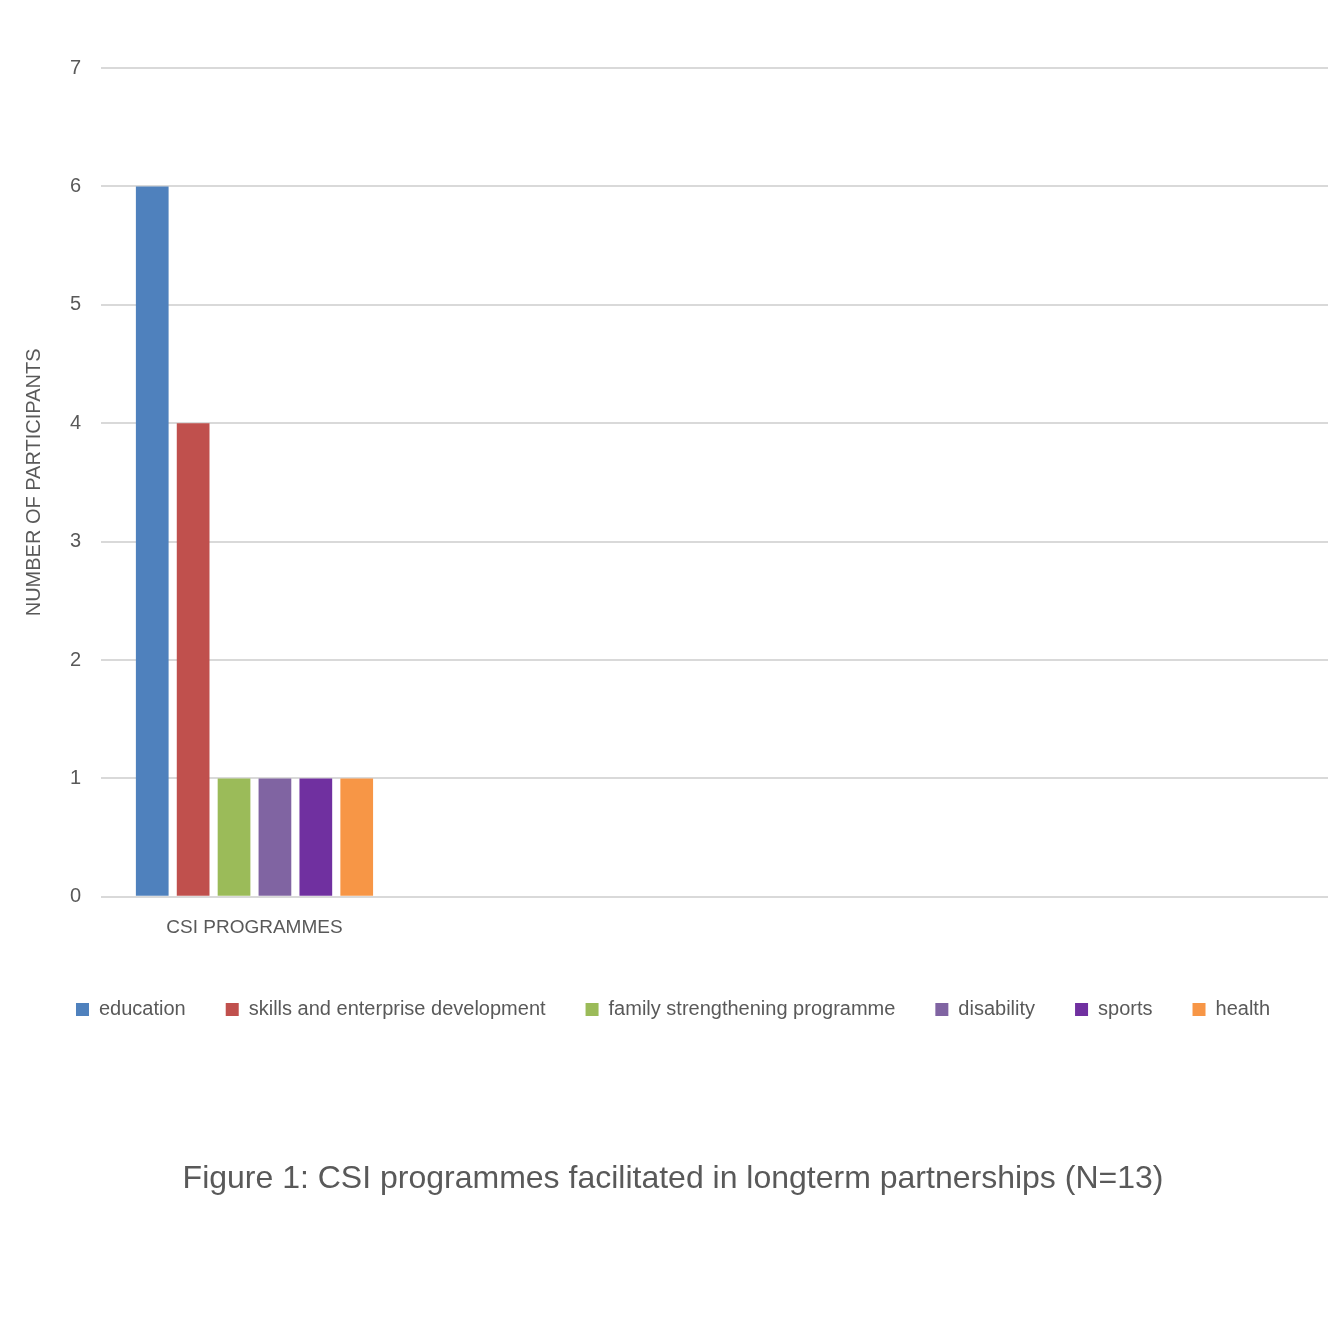  I want to click on legend-label: education, so click(142, 1008).